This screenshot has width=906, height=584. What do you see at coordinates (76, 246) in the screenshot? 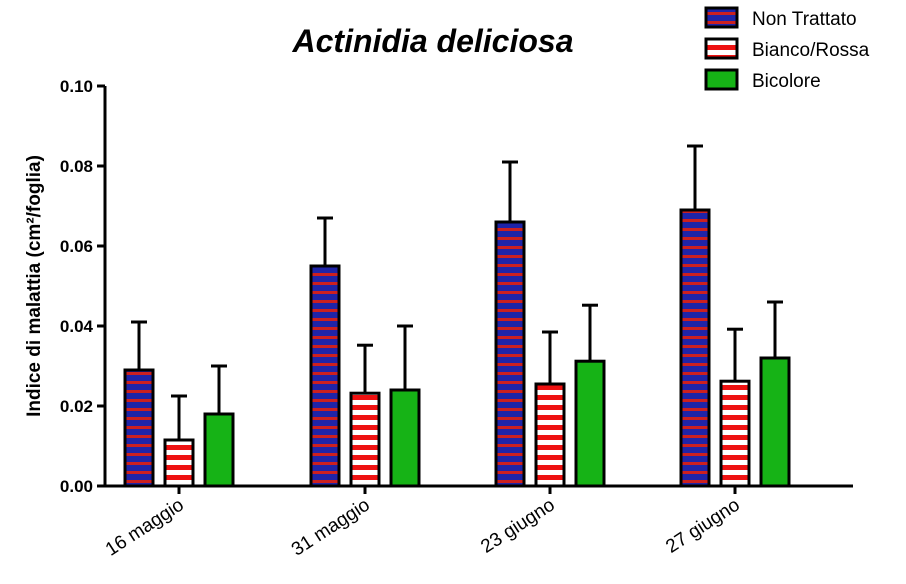
I see `y-tick-label: 0.06` at bounding box center [76, 246].